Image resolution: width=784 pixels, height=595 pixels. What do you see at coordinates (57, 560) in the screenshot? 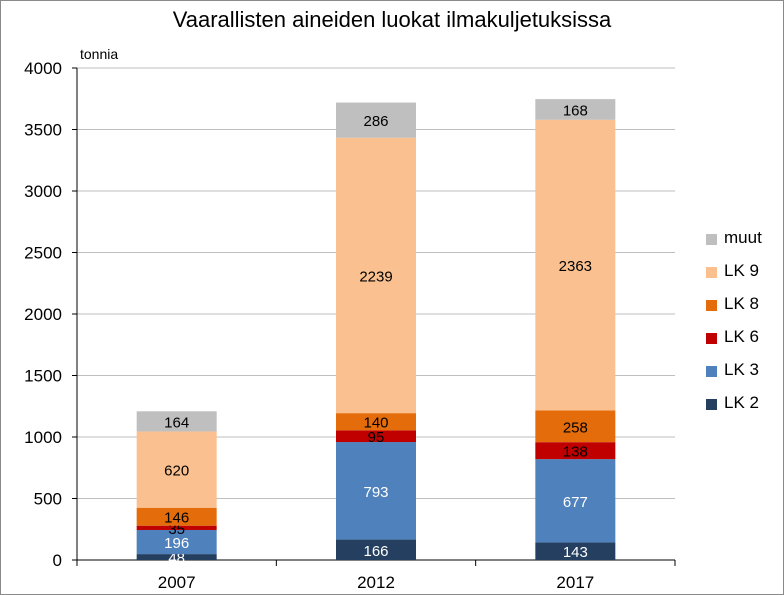
I see `y-tick-label: 0` at bounding box center [57, 560].